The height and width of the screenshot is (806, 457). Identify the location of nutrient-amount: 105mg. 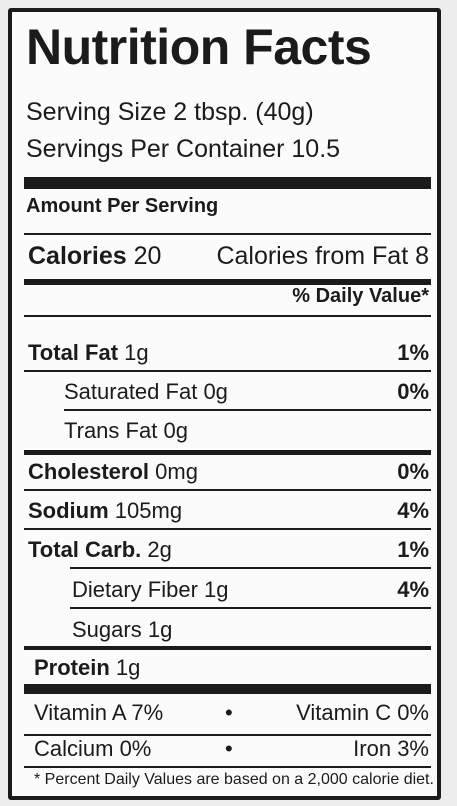
(148, 510).